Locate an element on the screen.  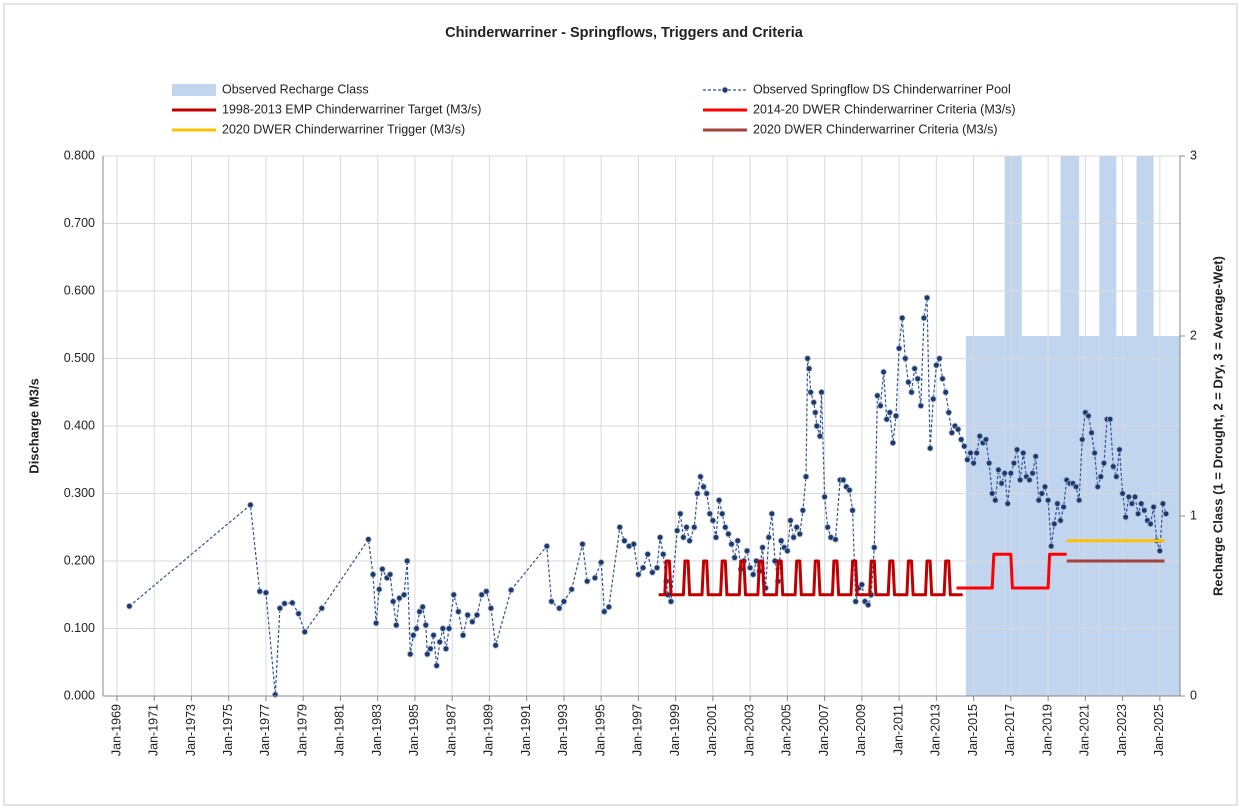
y2-tick-label: 1 is located at coordinates (1193, 515).